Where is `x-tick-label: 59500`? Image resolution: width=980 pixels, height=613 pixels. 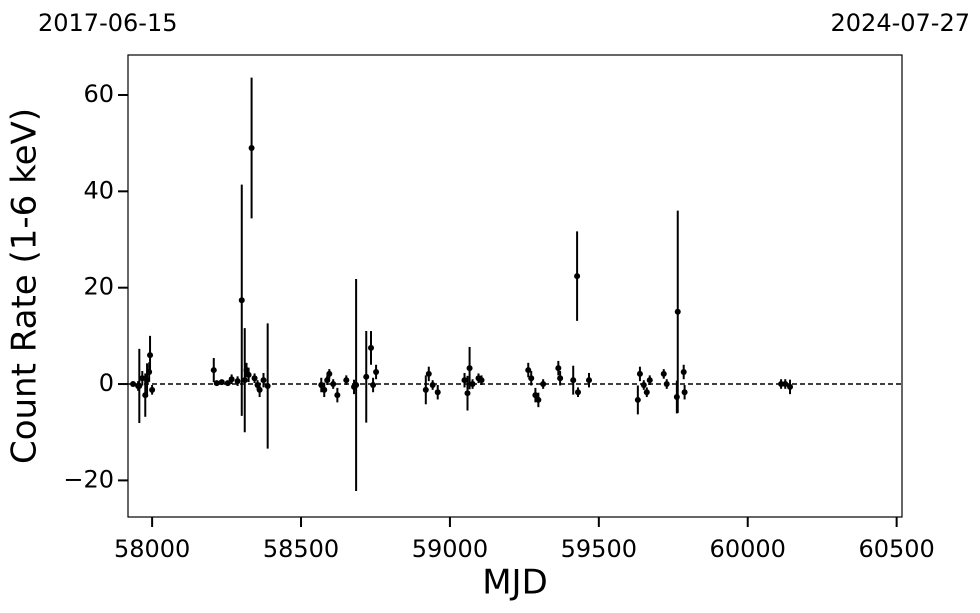 x-tick-label: 59500 is located at coordinates (599, 549).